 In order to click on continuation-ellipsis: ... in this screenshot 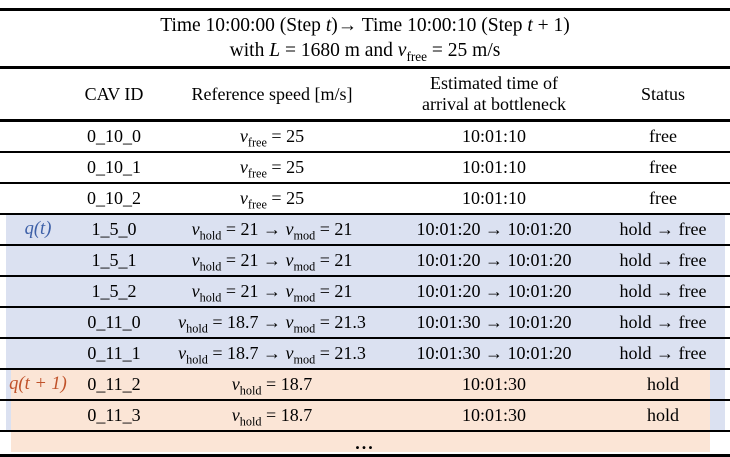, I will do `click(365, 442)`.